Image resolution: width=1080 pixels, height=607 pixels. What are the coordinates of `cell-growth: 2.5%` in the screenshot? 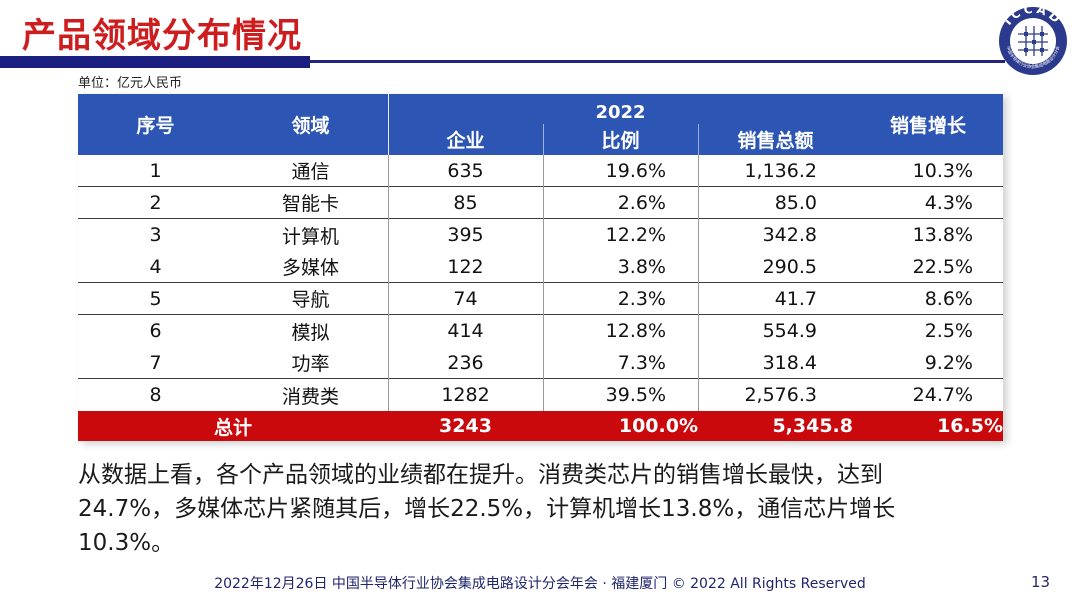 It's located at (948, 331).